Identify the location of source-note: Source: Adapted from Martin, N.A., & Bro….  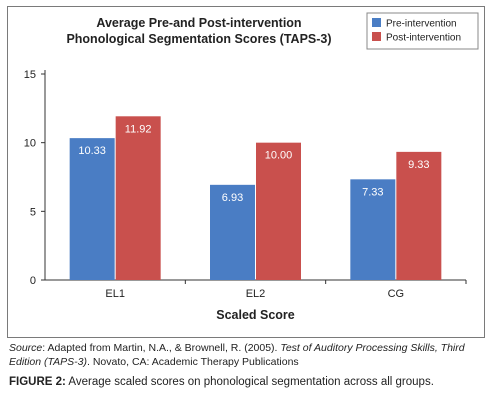
(249, 355).